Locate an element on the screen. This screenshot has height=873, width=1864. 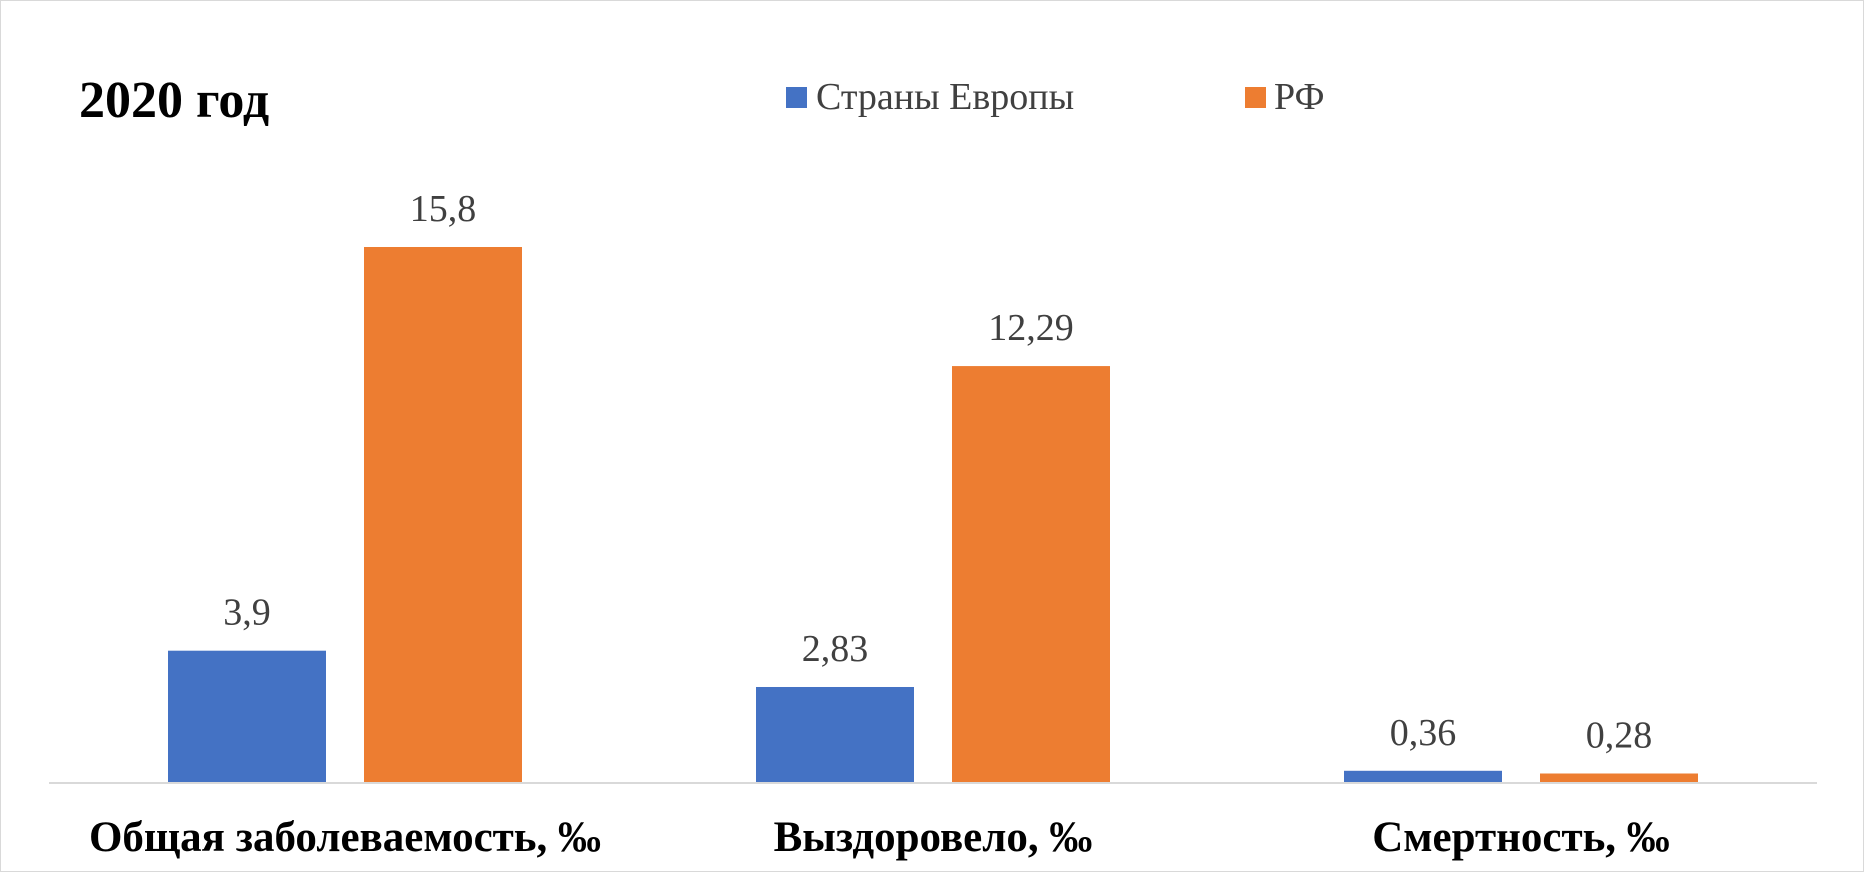
value-label-s2-c2: 12,29 is located at coordinates (1031, 328).